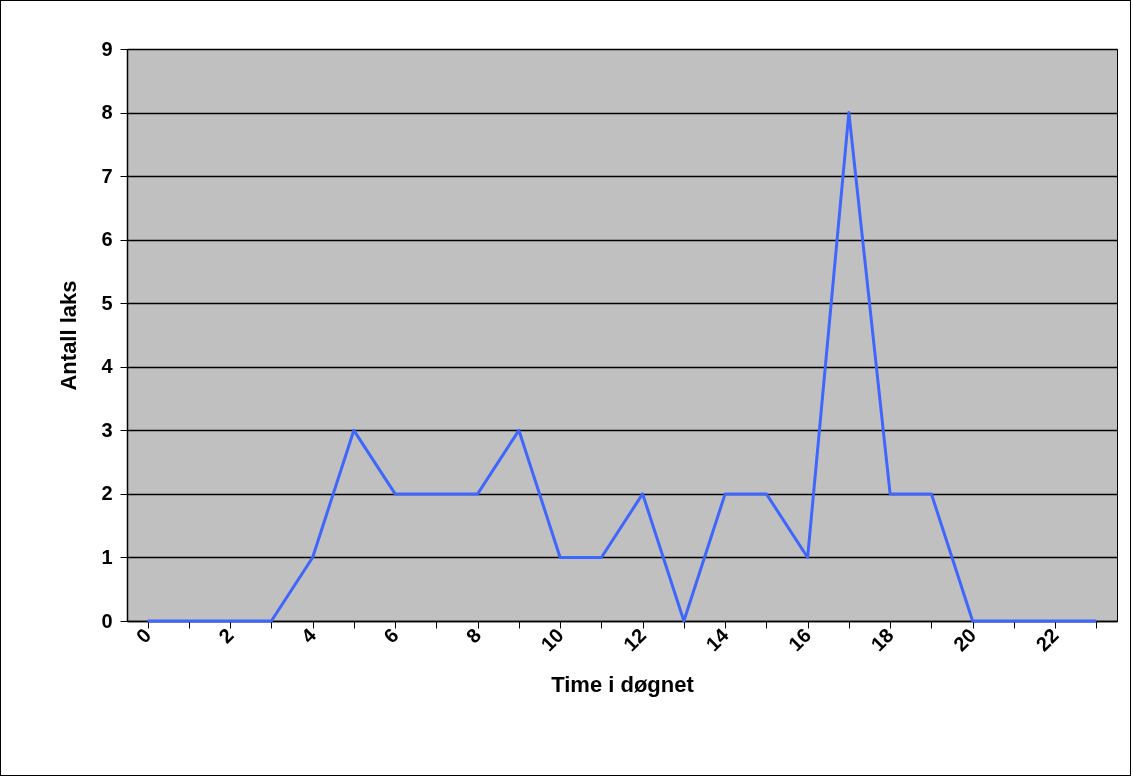  What do you see at coordinates (107, 112) in the screenshot?
I see `y-tick-label: 8` at bounding box center [107, 112].